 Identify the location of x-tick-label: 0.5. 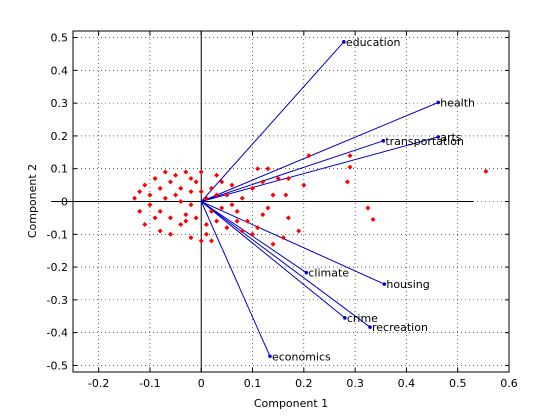
(458, 383).